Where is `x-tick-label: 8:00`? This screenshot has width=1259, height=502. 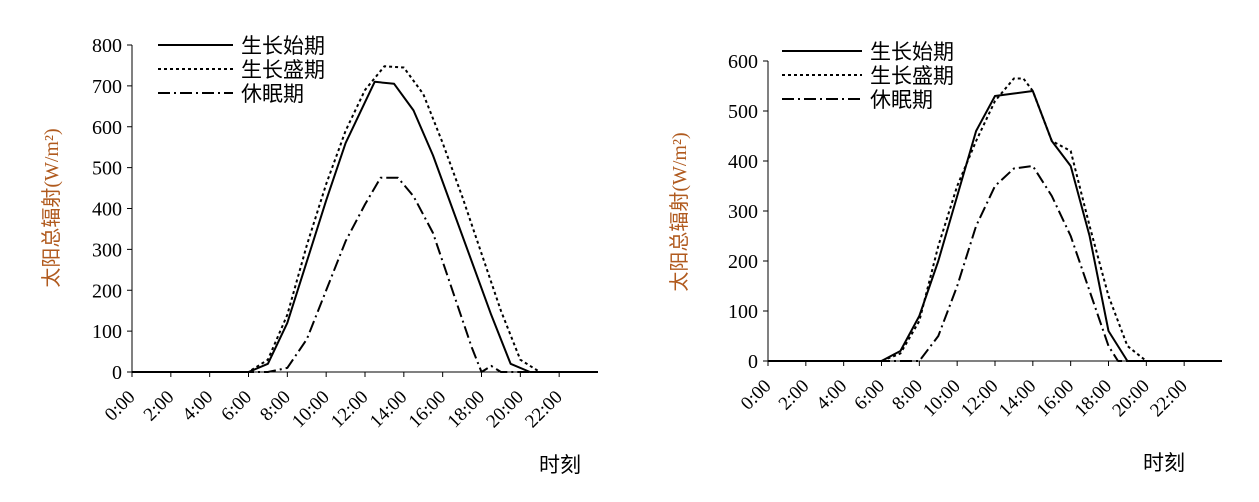 x-tick-label: 8:00 is located at coordinates (275, 406).